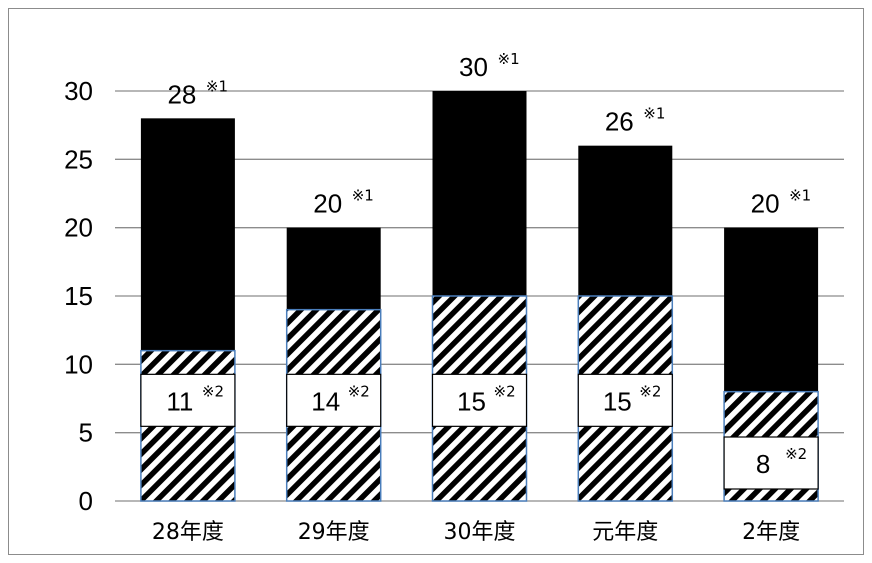 The height and width of the screenshot is (563, 872). I want to click on bar-total-label: 30, so click(473, 67).